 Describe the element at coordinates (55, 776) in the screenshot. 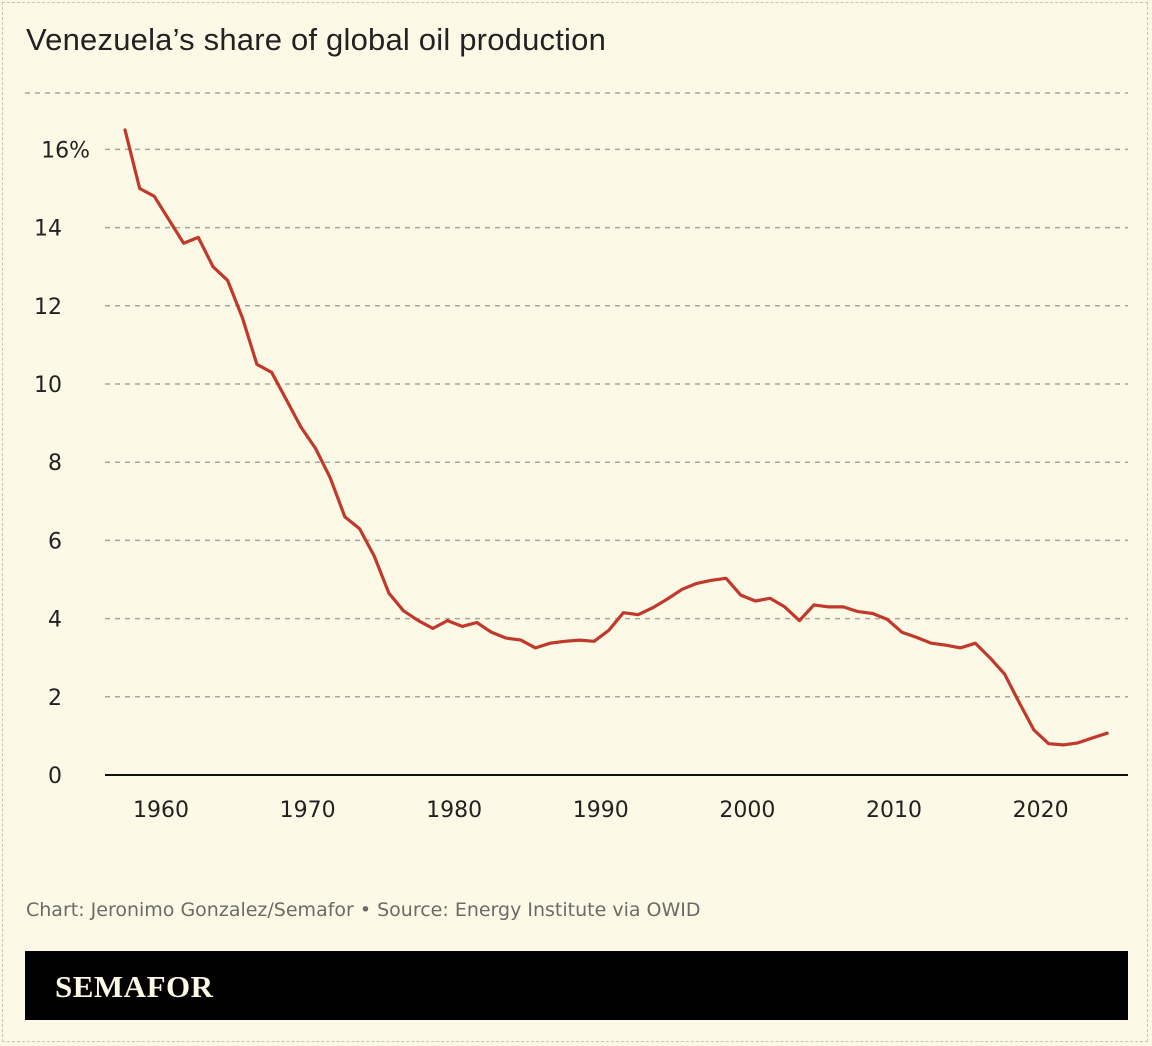

I see `y-tick-label: 0` at that location.